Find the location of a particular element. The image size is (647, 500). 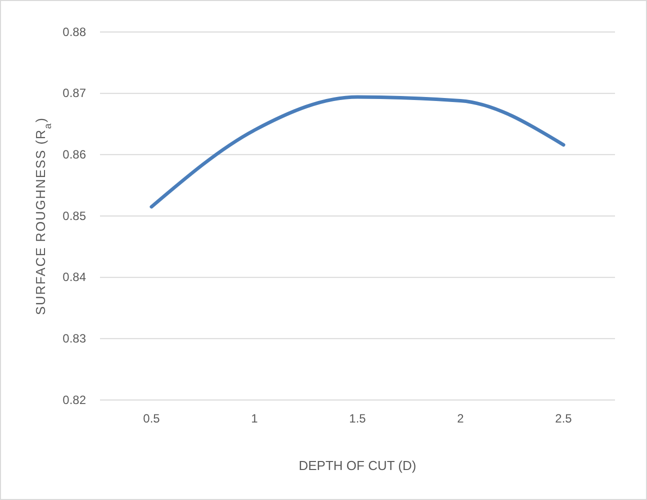

y-tick-label: 0.86 is located at coordinates (74, 155).